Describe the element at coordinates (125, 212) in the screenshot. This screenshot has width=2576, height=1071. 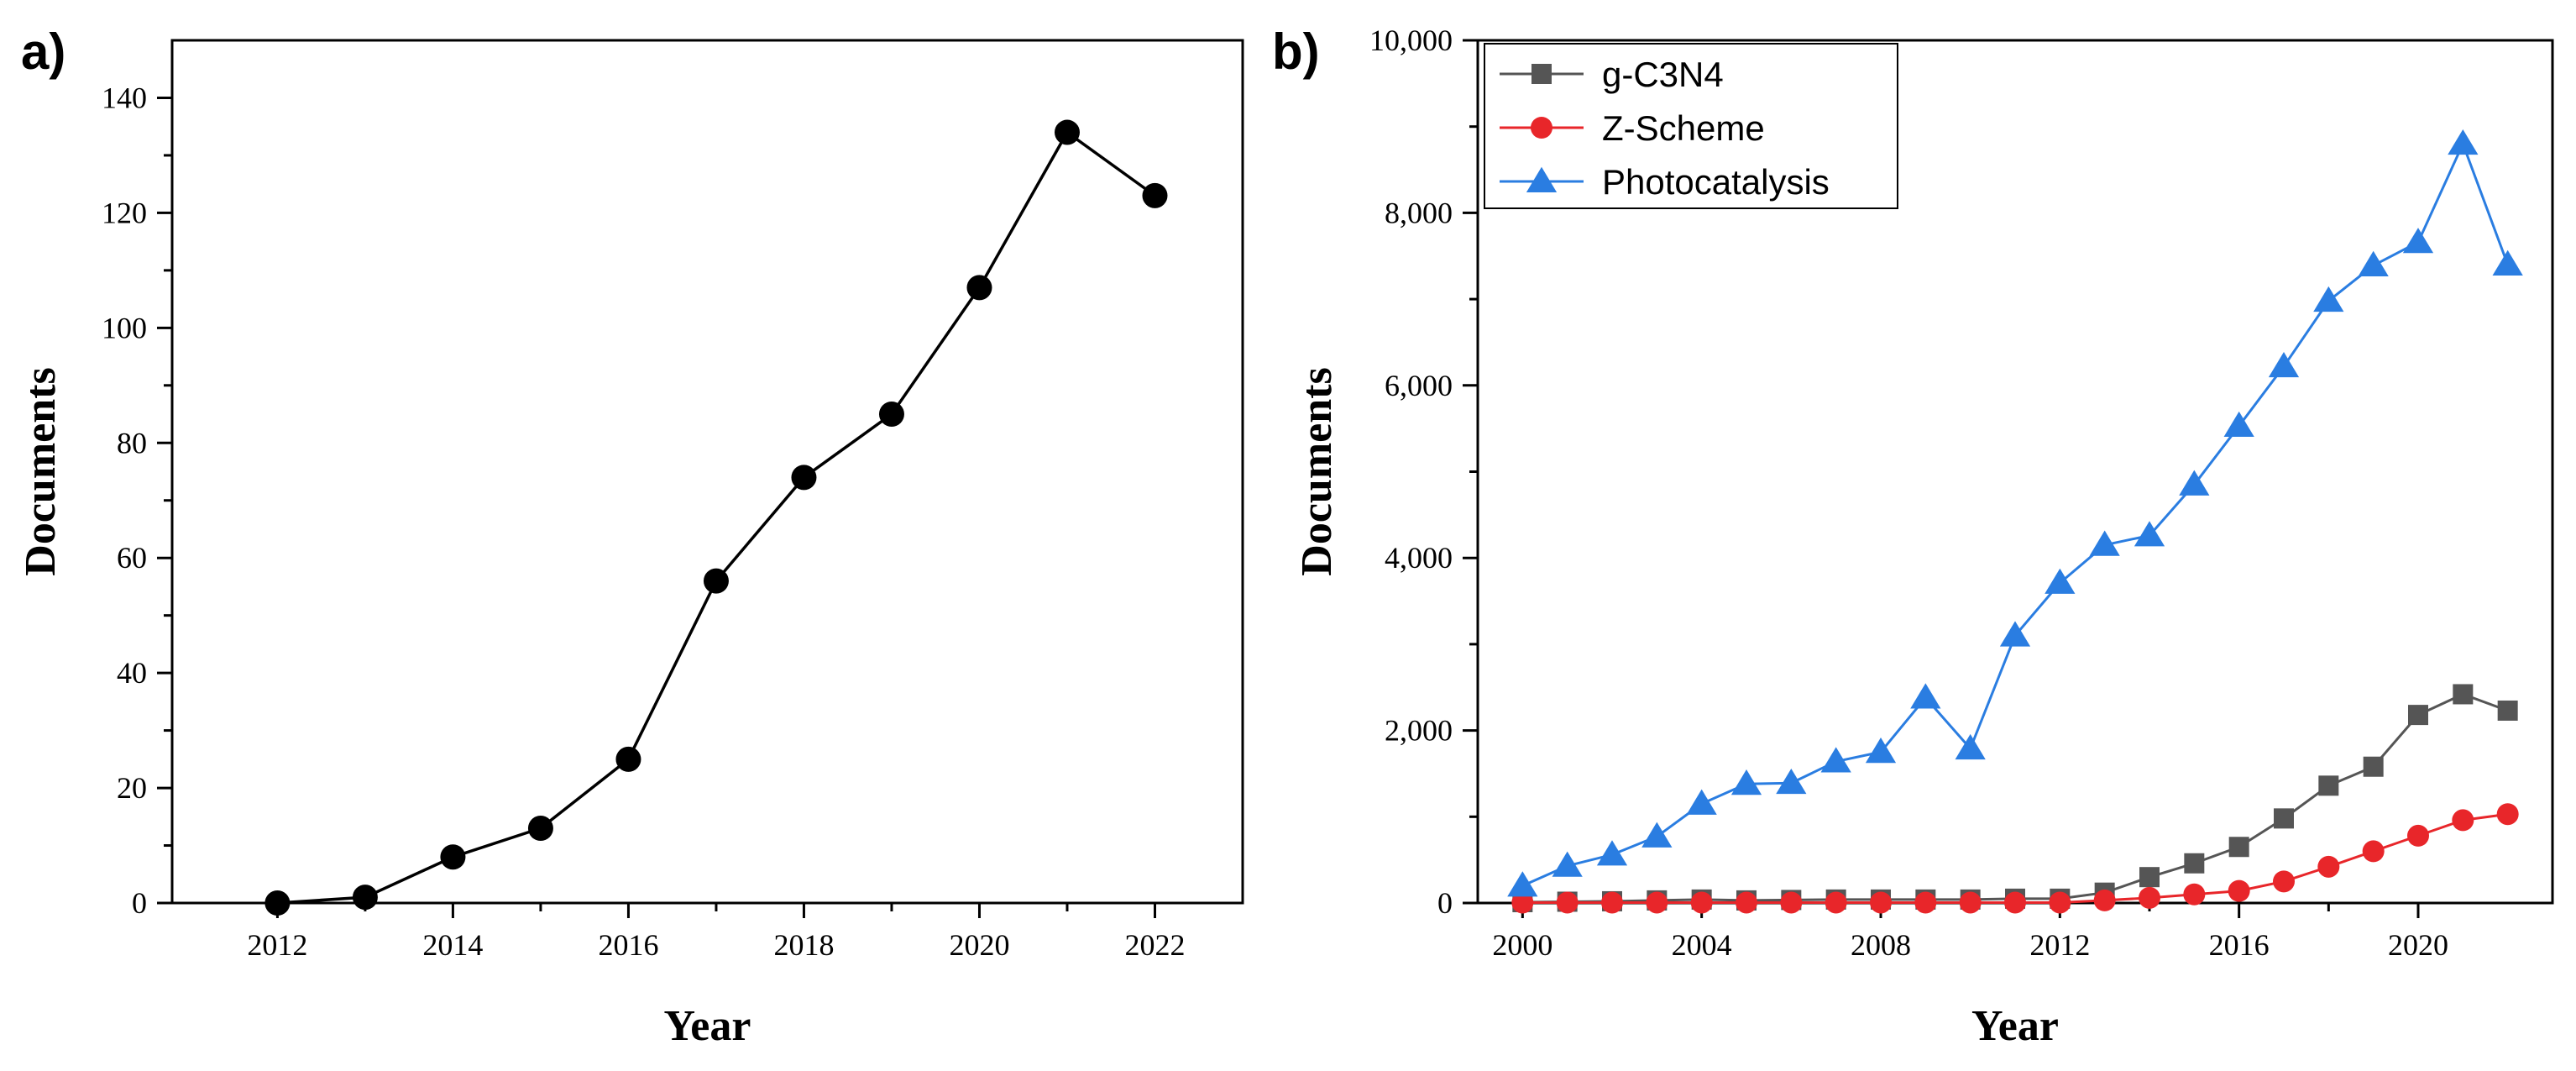
I see `y-tick-label: 120` at that location.